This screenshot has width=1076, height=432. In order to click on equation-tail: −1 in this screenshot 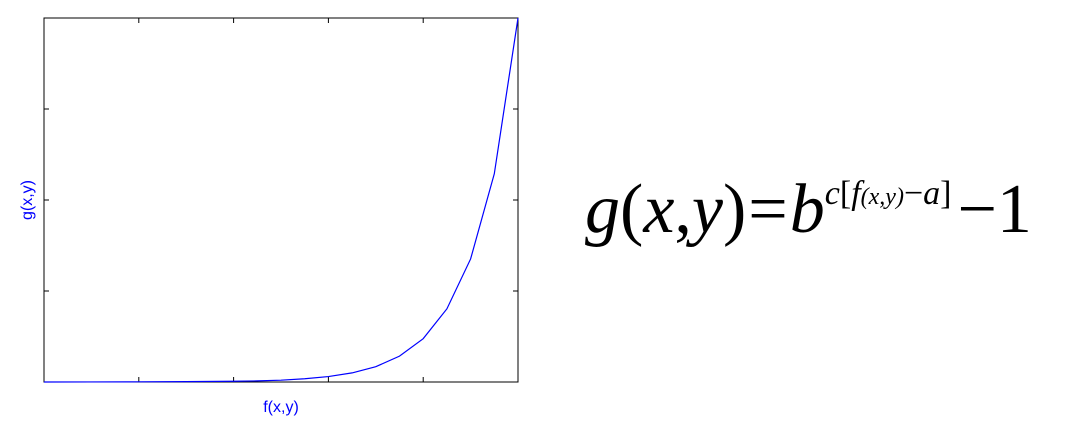, I will do `click(994, 209)`.